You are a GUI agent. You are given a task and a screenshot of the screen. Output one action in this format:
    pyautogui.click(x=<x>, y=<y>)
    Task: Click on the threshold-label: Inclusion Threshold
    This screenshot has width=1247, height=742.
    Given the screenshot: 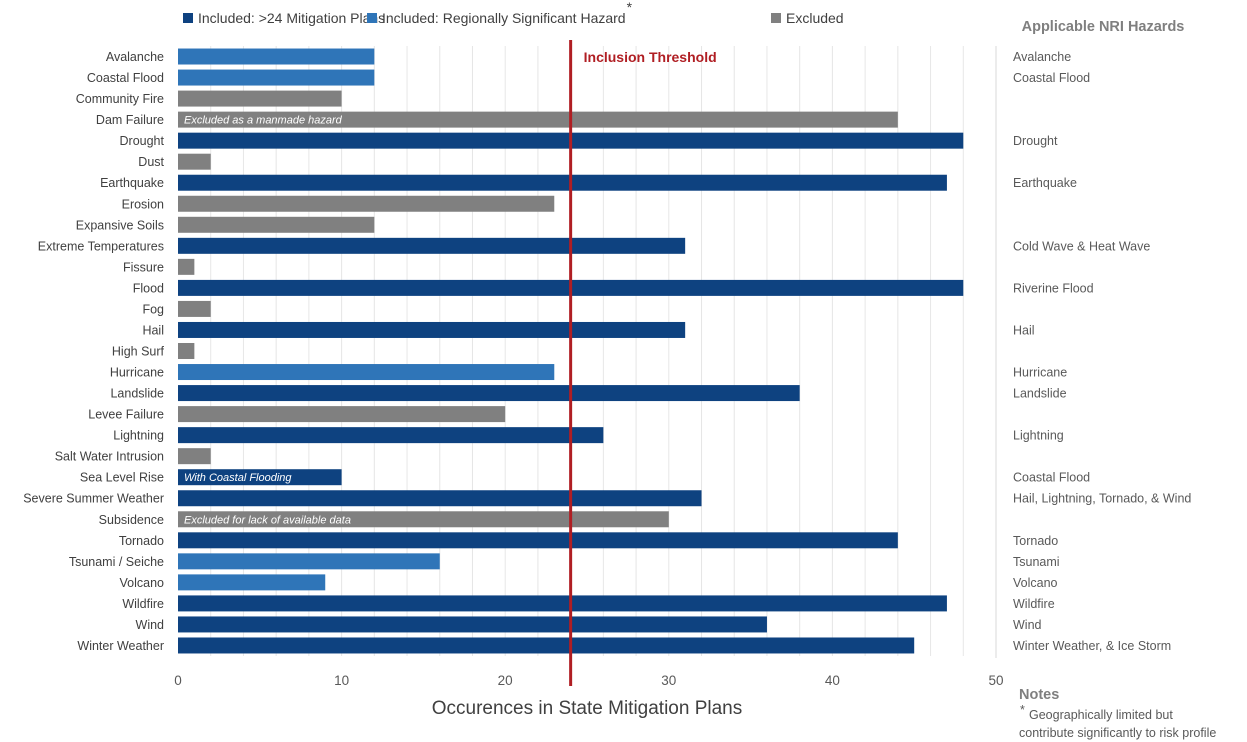 What is the action you would take?
    pyautogui.click(x=650, y=57)
    